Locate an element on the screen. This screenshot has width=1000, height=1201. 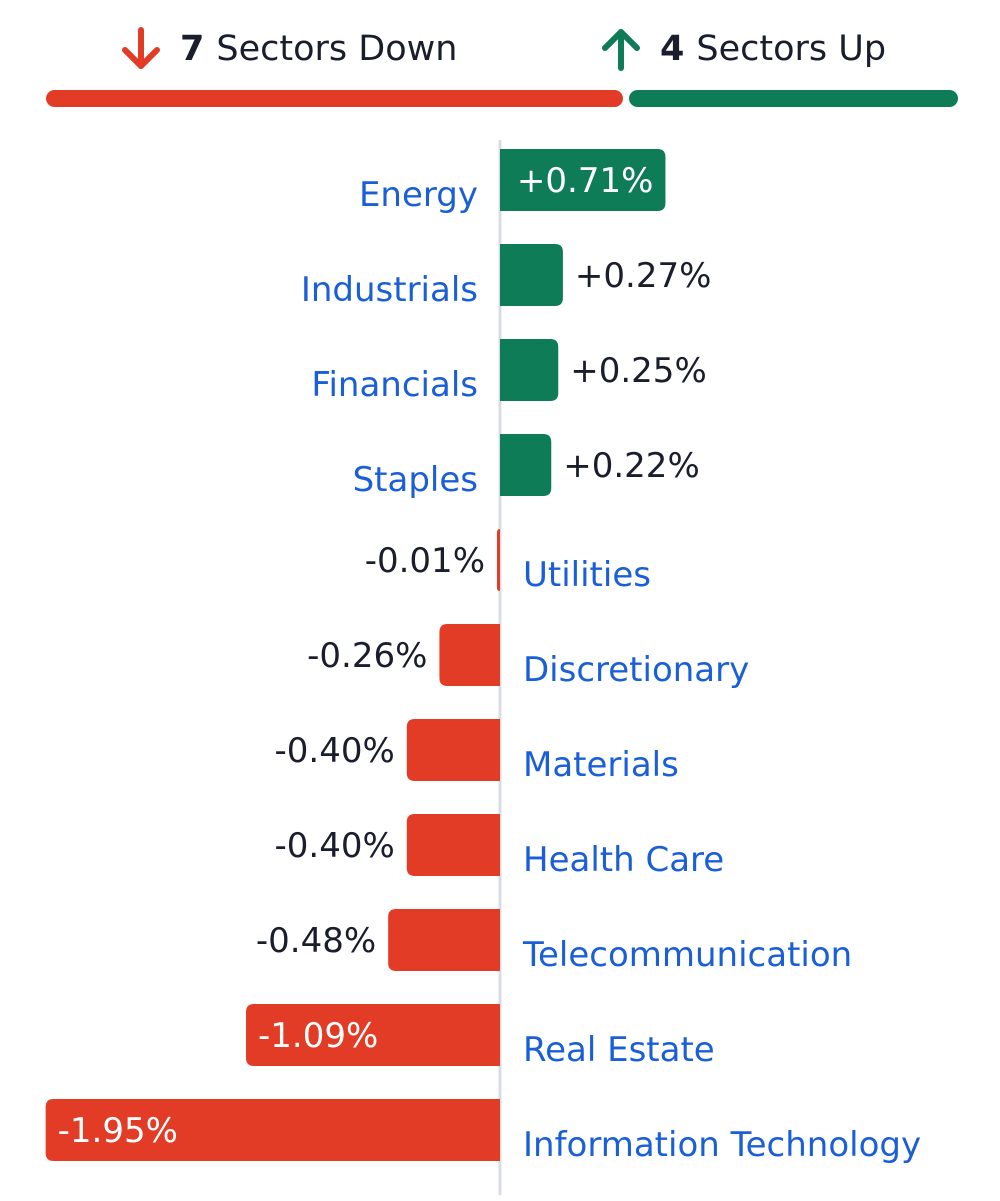
sector-label-4: Utilities is located at coordinates (587, 575).